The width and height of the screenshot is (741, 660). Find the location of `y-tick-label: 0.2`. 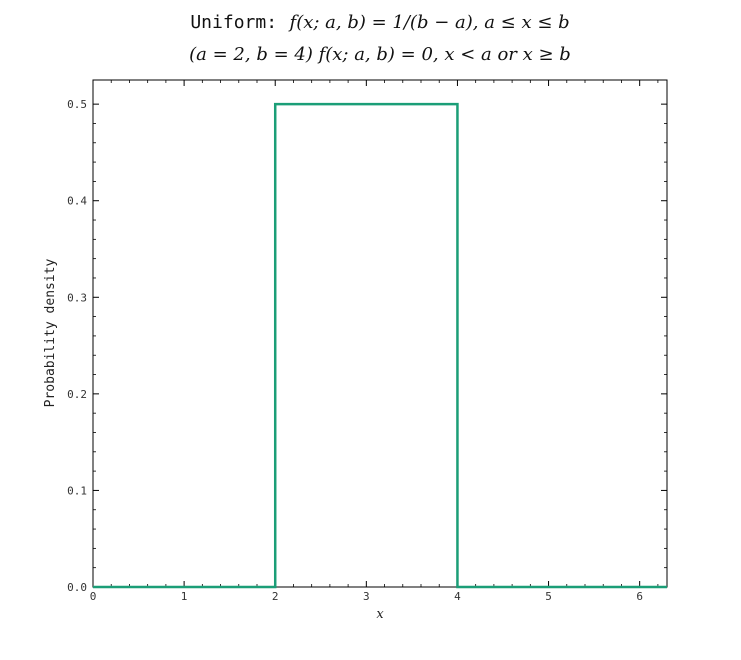

y-tick-label: 0.2 is located at coordinates (77, 394).